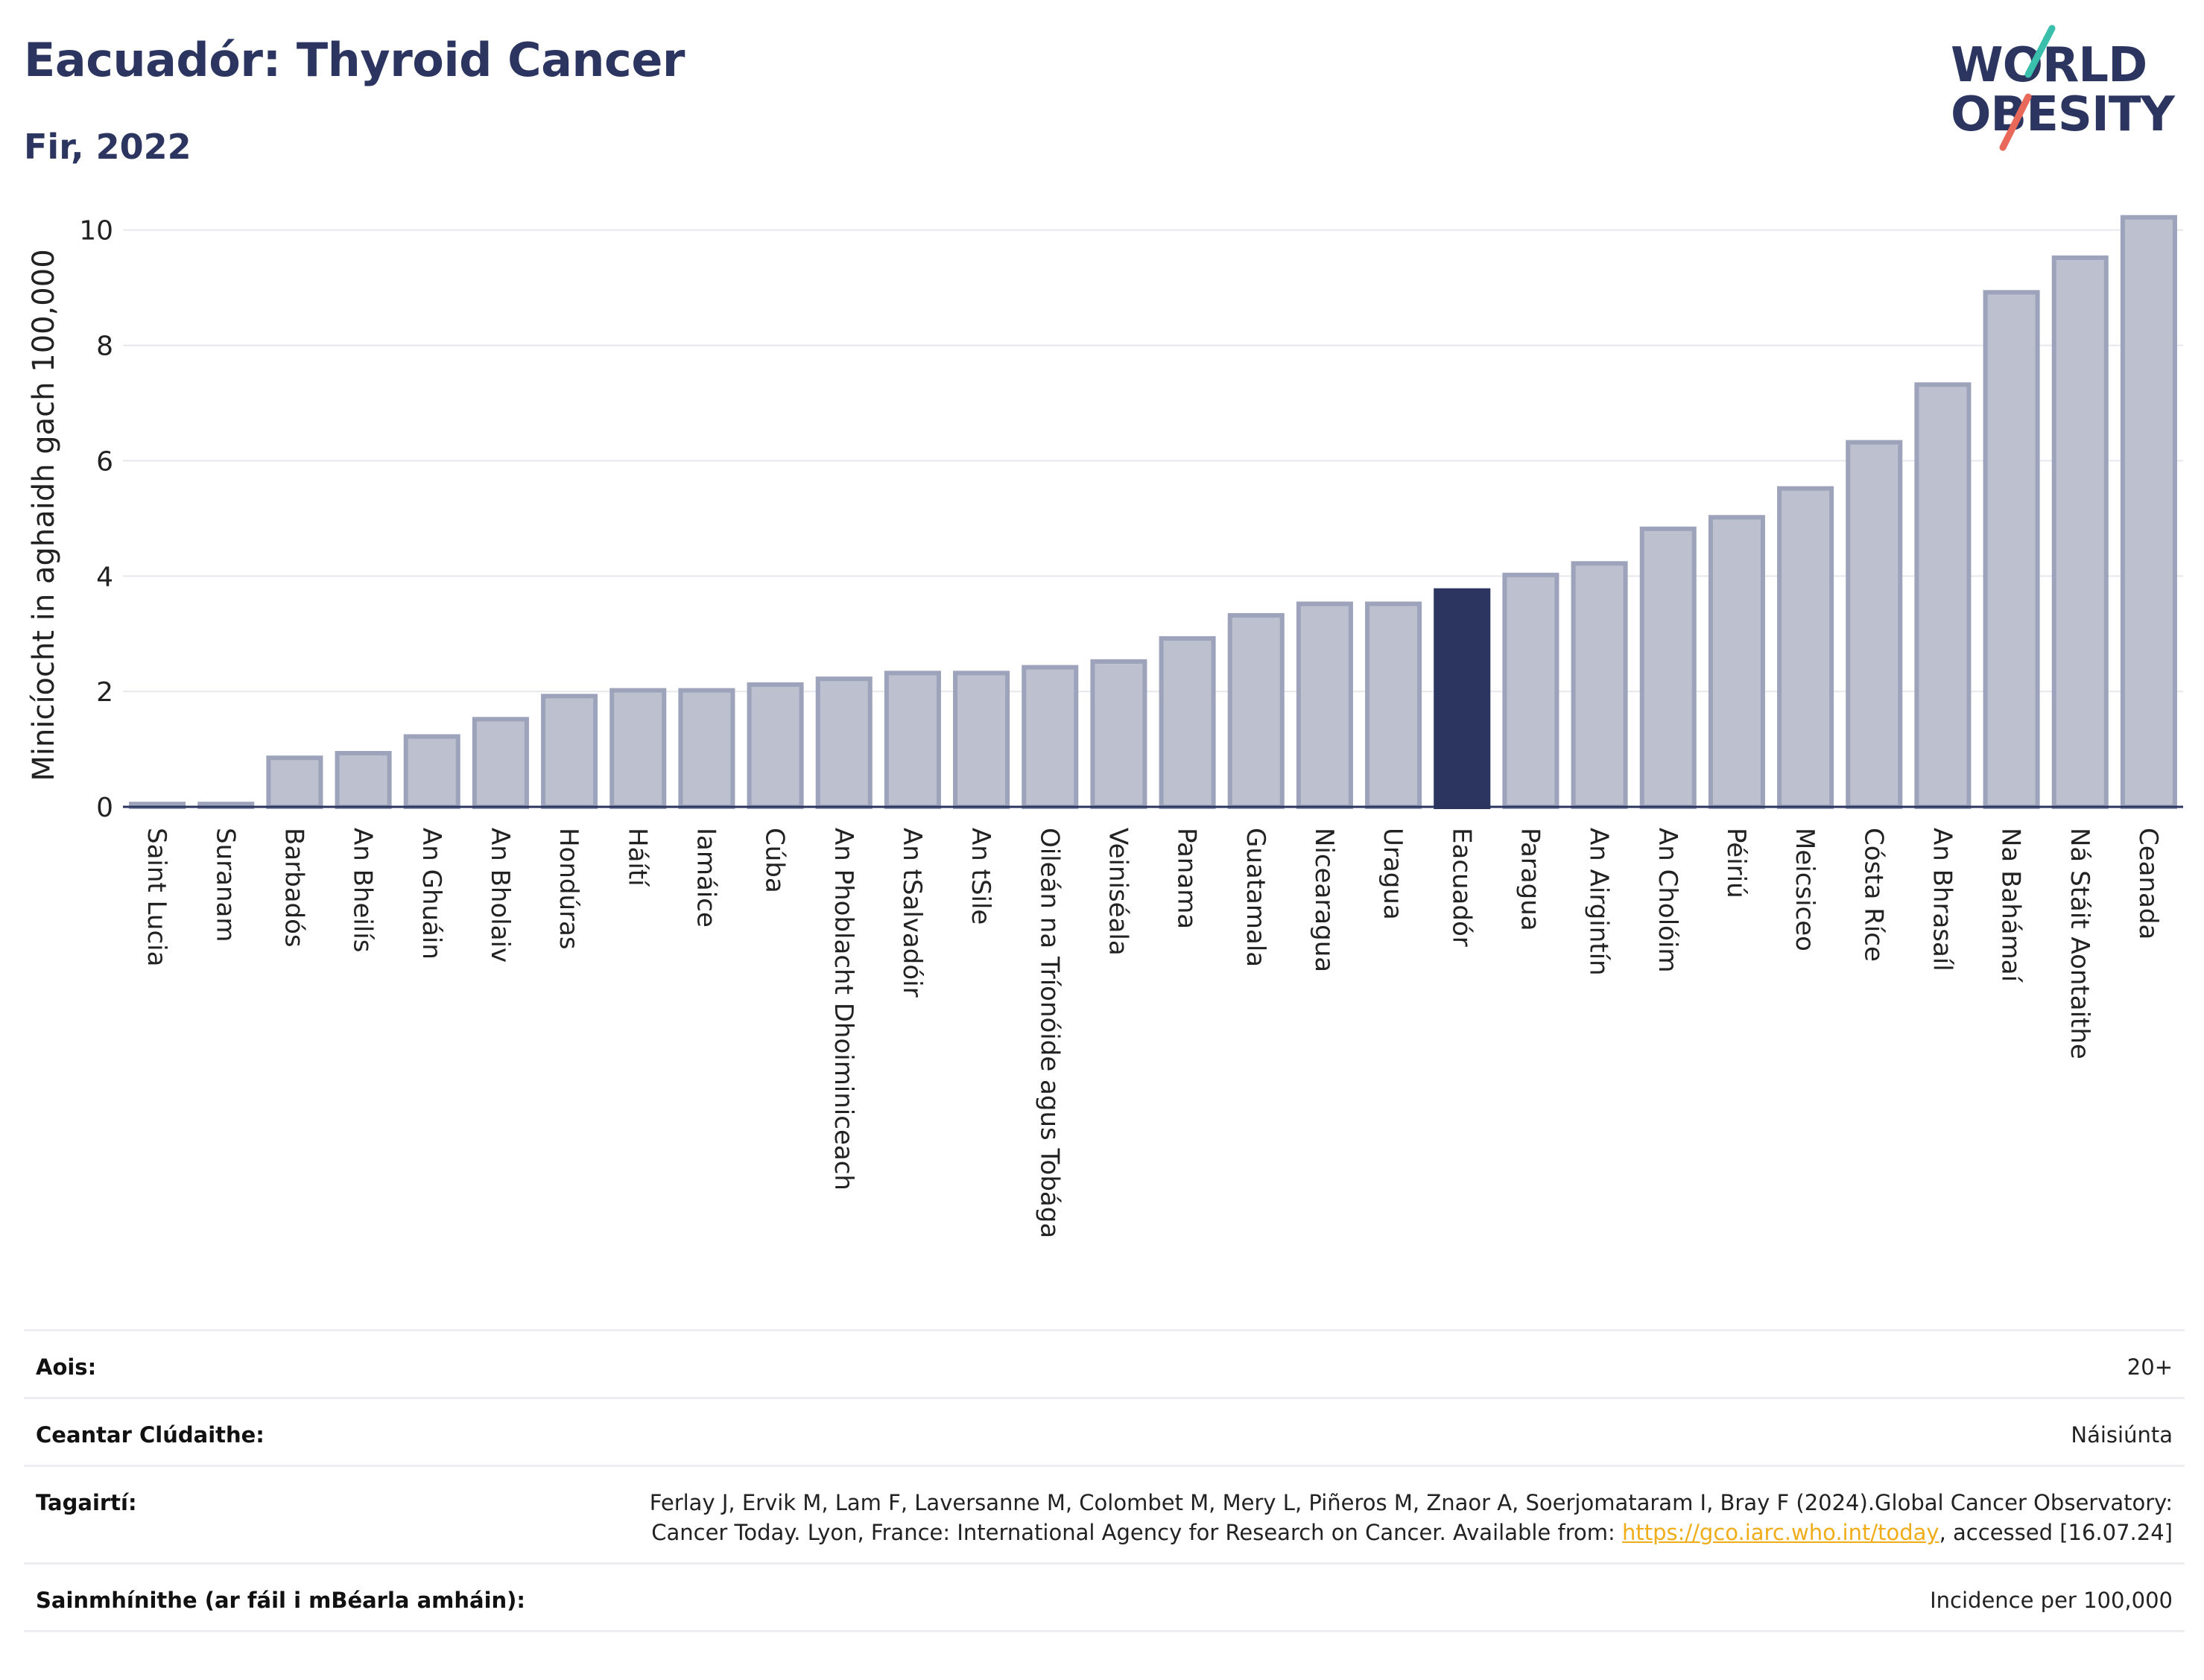  I want to click on x-tick-label: Eacuadór, so click(1461, 887).